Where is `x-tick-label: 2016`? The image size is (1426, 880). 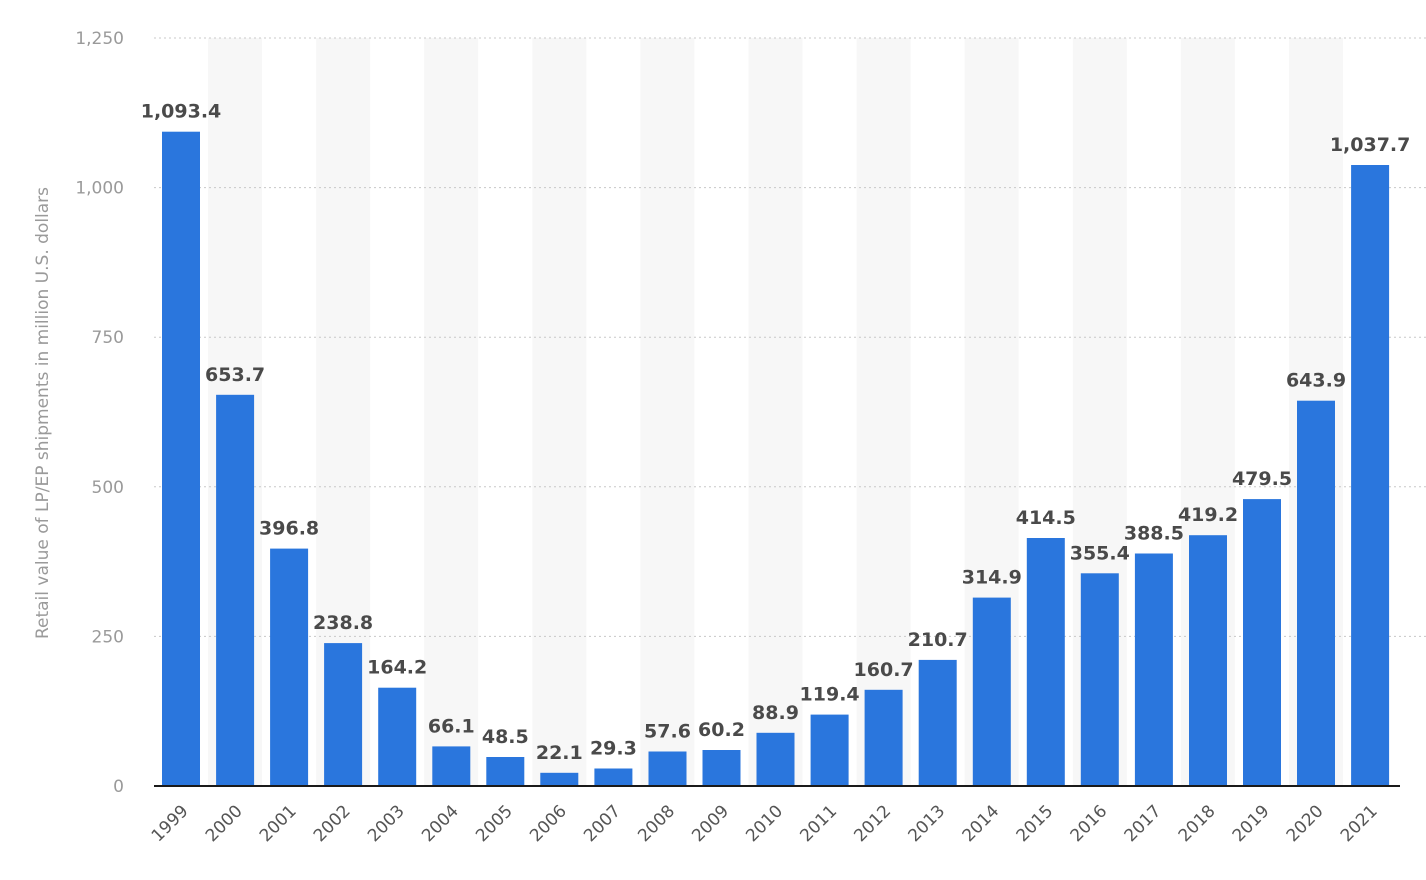
x-tick-label: 2016 is located at coordinates (1089, 823).